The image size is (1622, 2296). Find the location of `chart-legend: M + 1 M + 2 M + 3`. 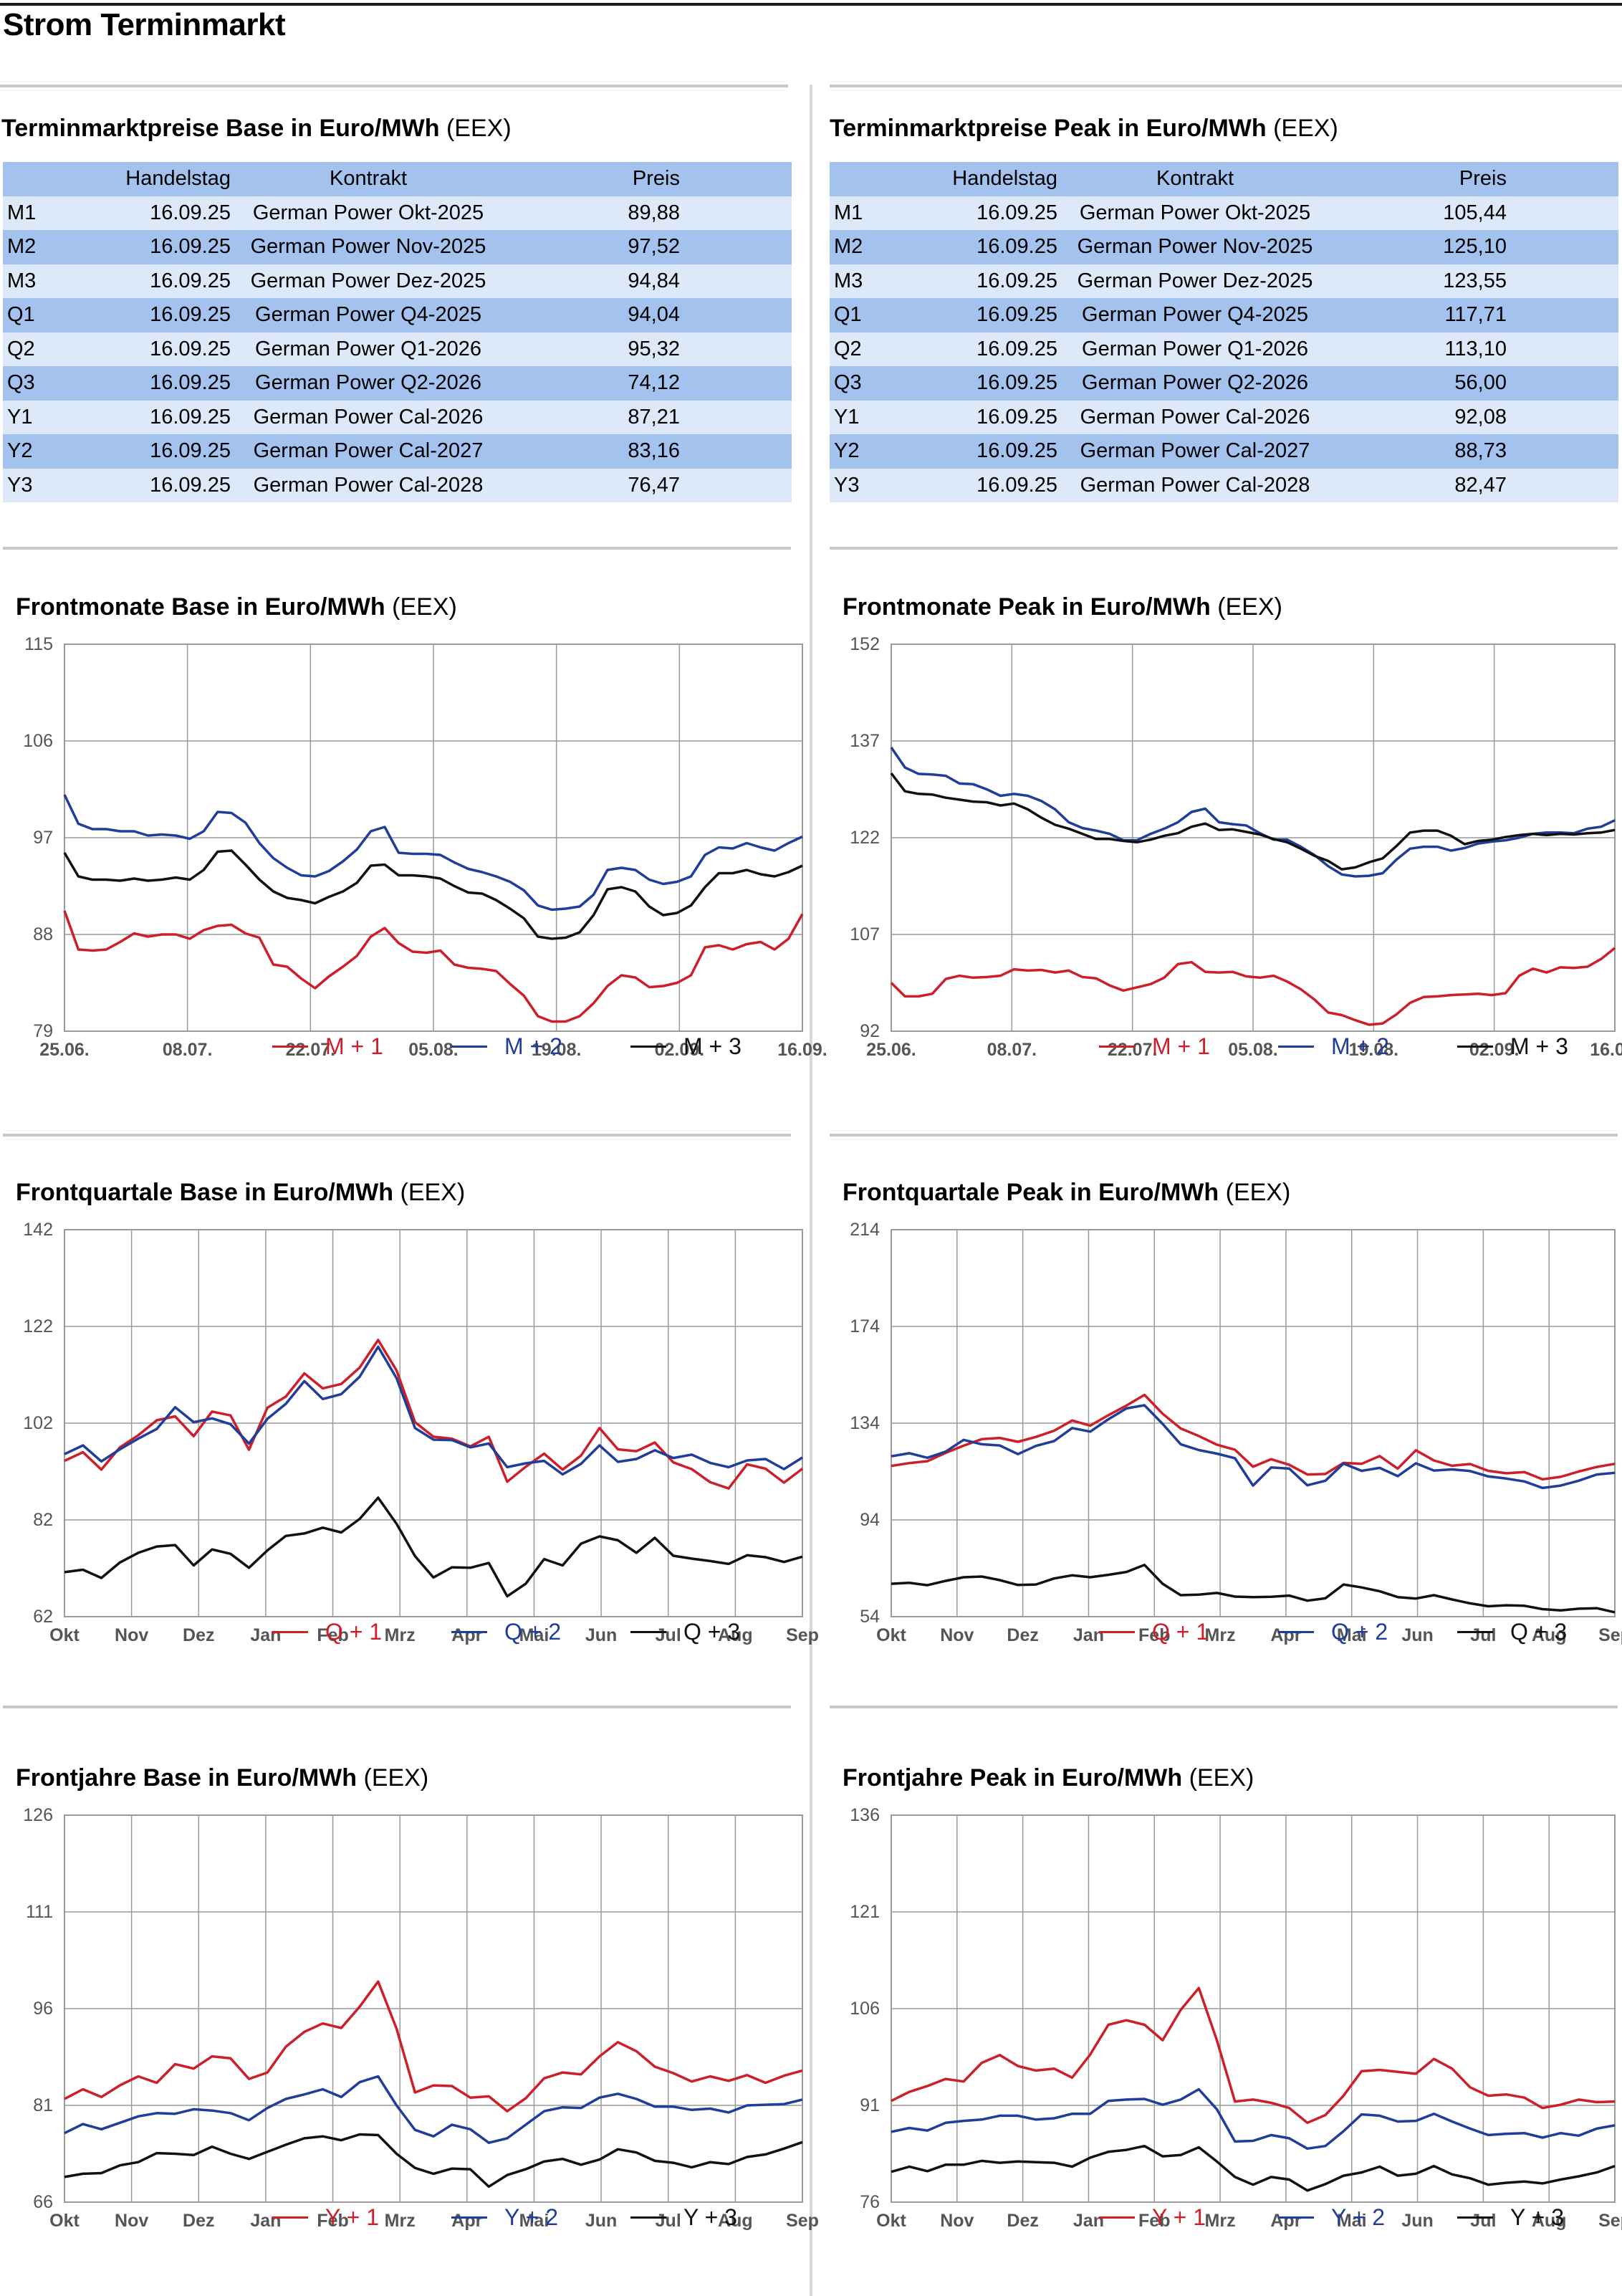

chart-legend: M + 1 M + 2 M + 3 is located at coordinates (394, 1047).